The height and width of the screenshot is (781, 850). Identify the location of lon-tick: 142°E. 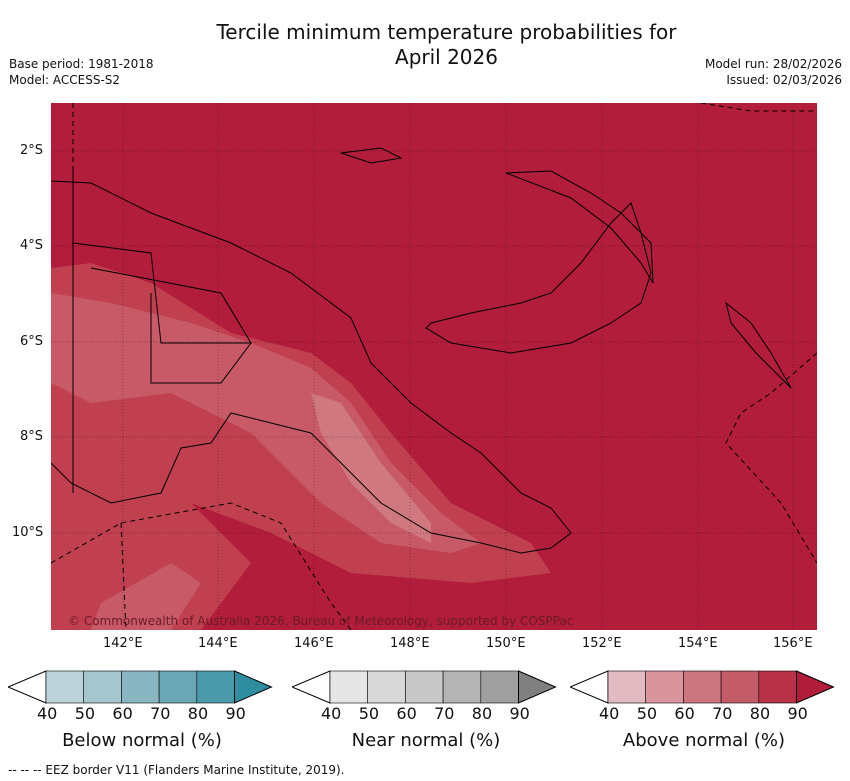
(123, 643).